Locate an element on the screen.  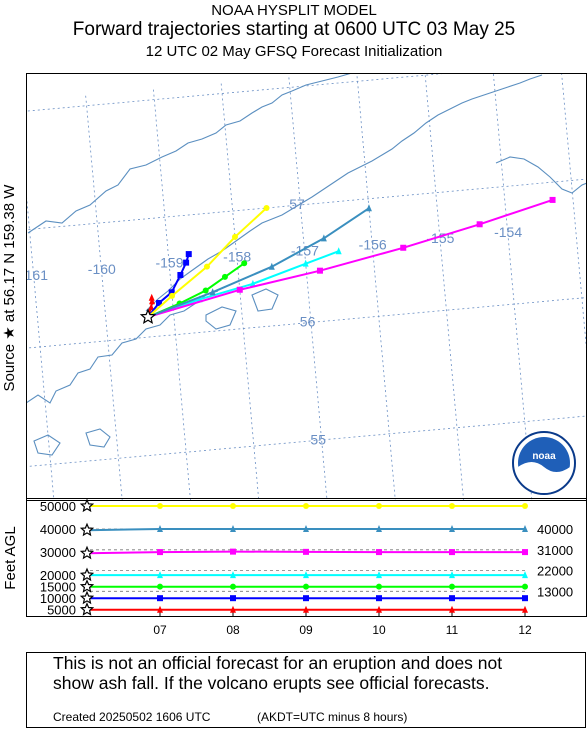
altitude-tick-right: 13000 is located at coordinates (555, 591).